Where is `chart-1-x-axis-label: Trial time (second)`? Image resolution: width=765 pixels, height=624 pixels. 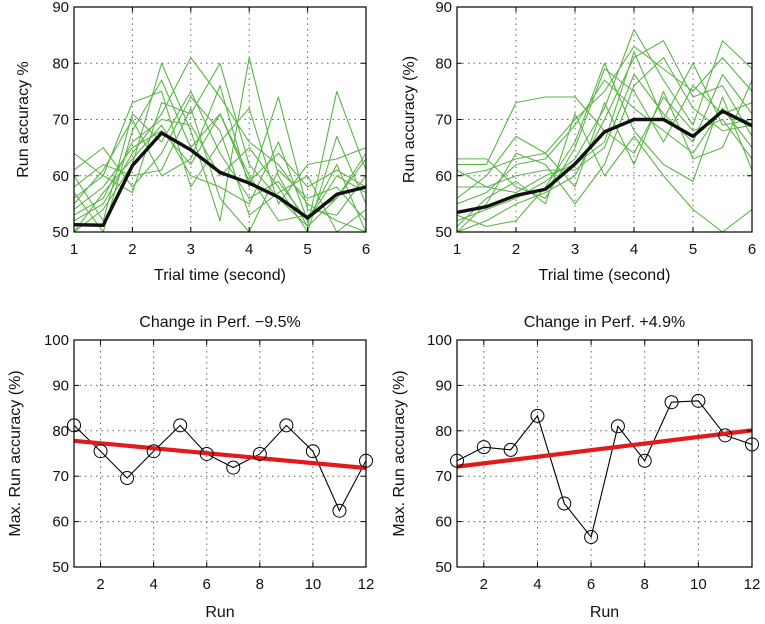
chart-1-x-axis-label: Trial time (second) is located at coordinates (605, 275).